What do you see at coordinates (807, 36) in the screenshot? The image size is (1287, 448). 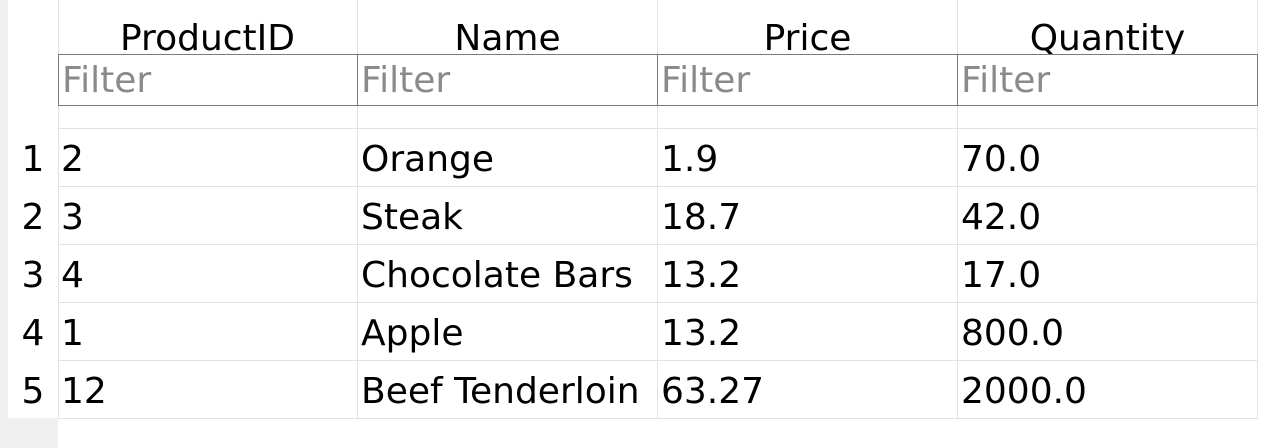 I see `column-header-price: Price` at bounding box center [807, 36].